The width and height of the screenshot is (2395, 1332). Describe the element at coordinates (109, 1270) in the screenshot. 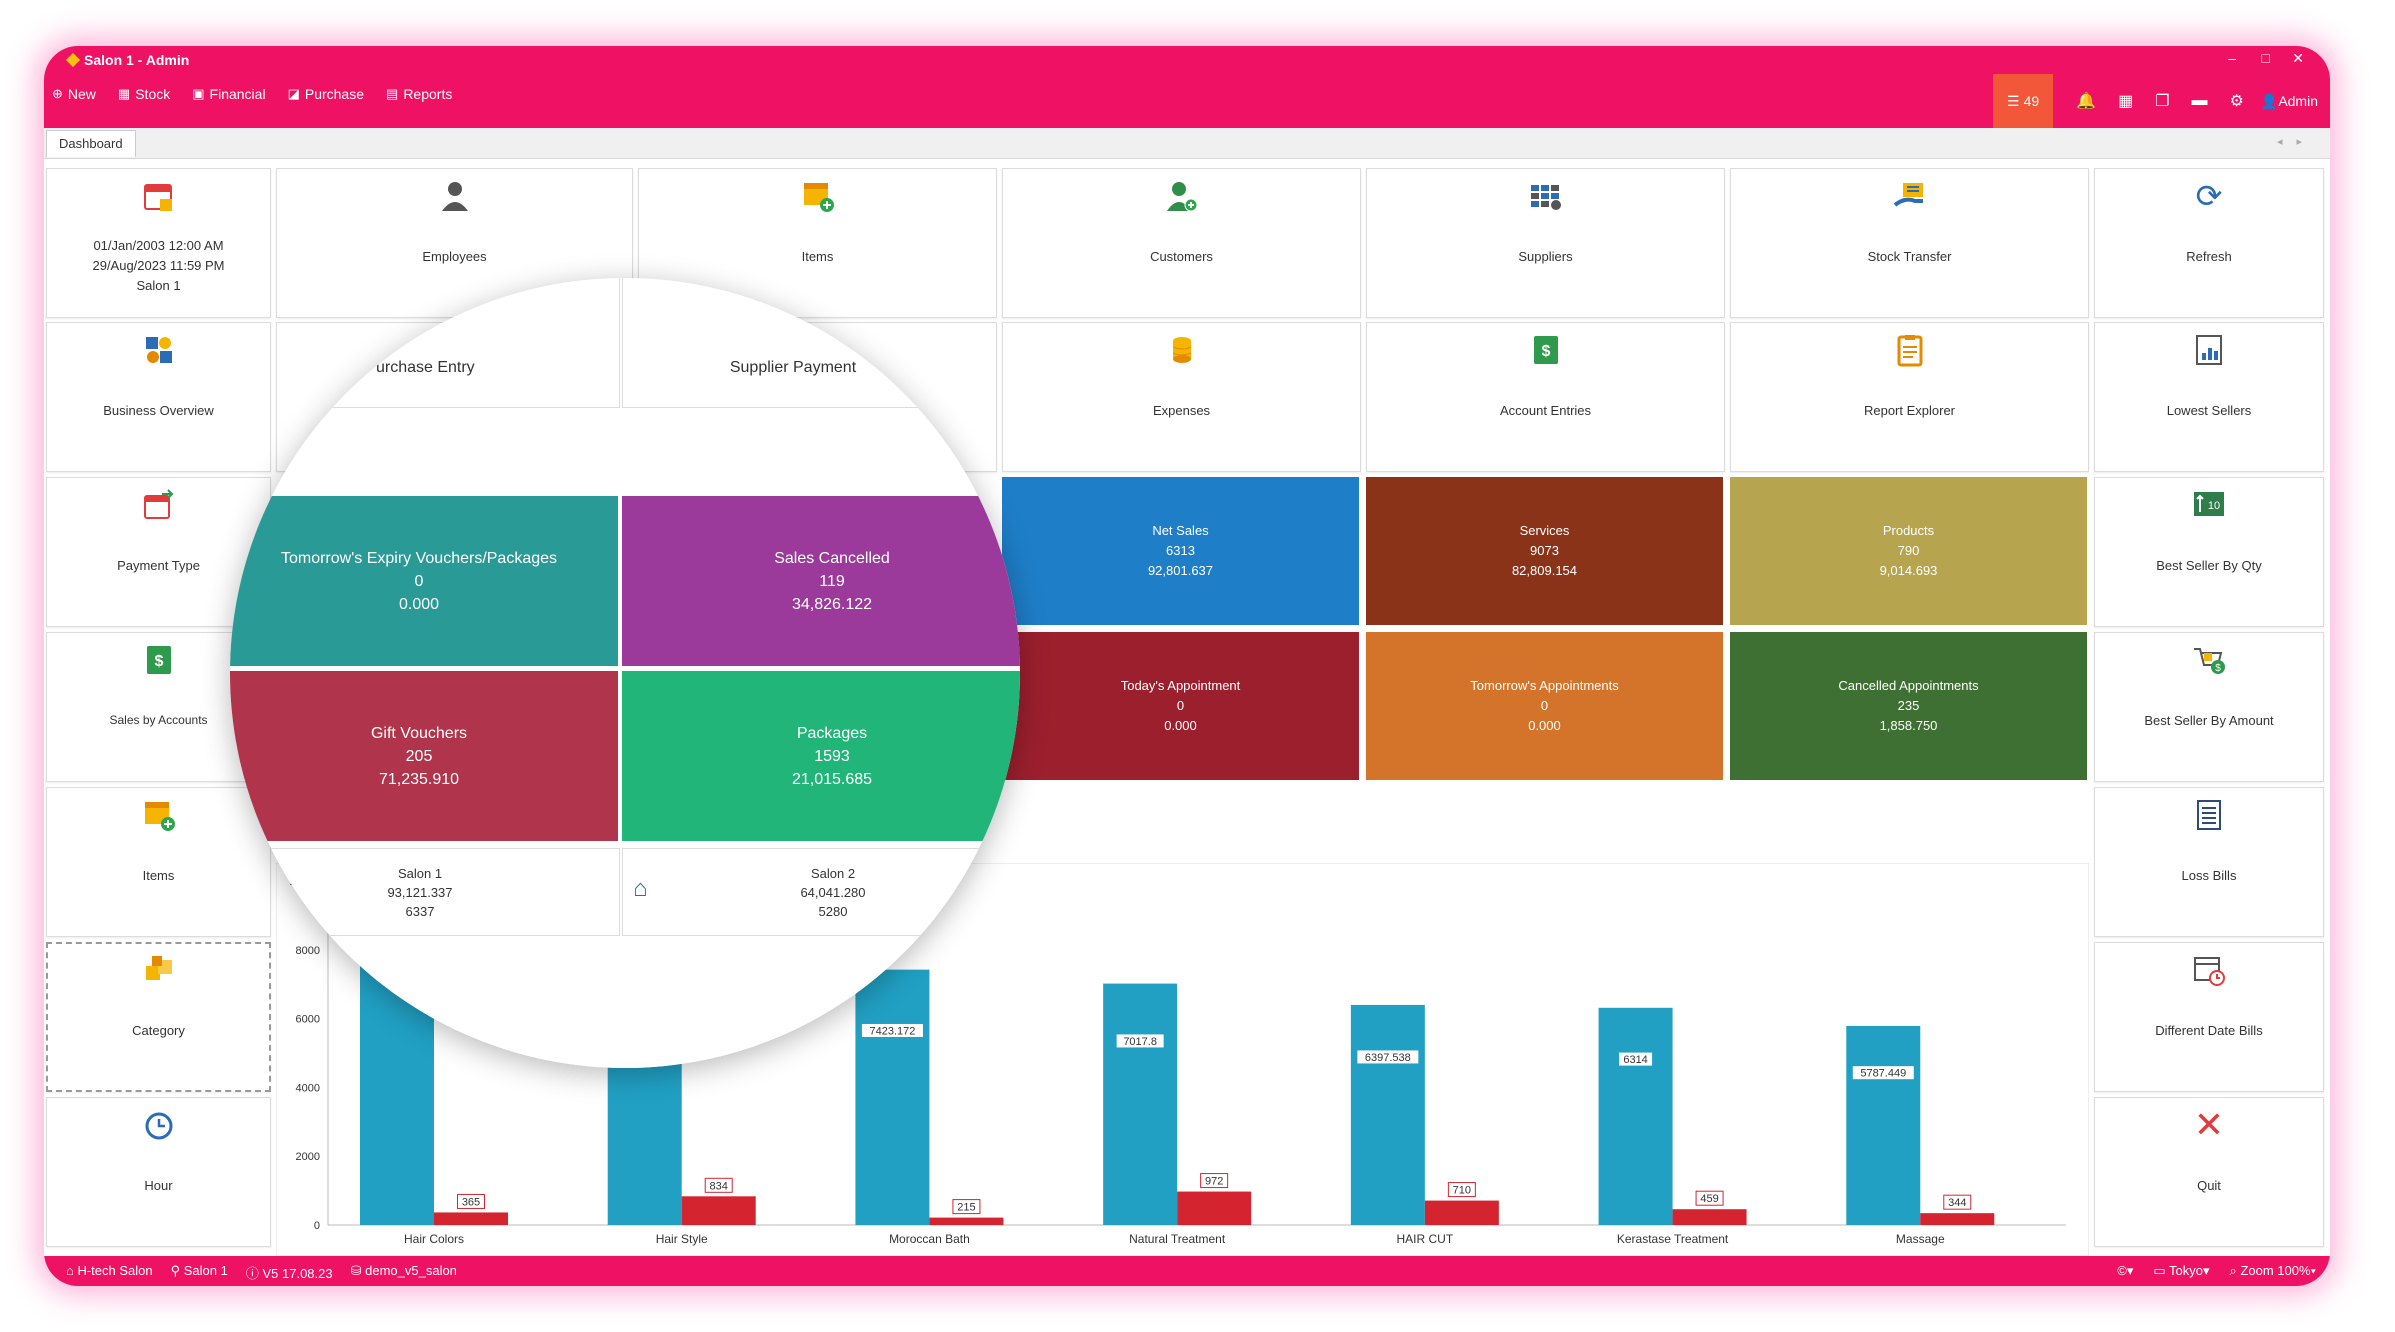

I see `status-company: ⌂ H-tech Salon` at that location.